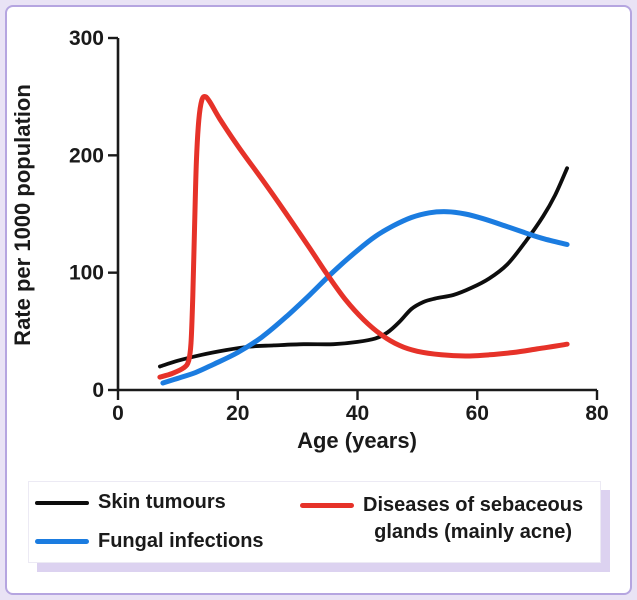  What do you see at coordinates (86, 38) in the screenshot?
I see `y-tick-label: 300` at bounding box center [86, 38].